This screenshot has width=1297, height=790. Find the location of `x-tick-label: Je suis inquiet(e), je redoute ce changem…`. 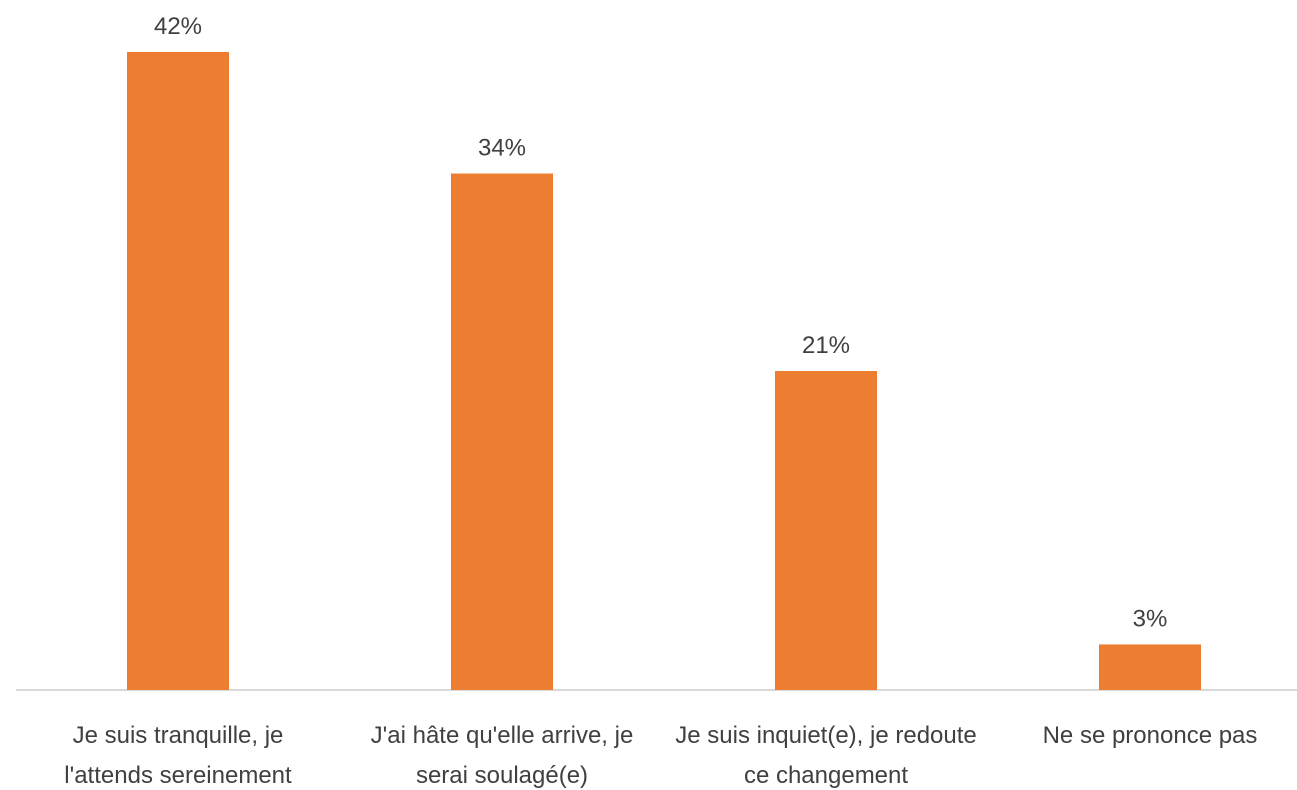

x-tick-label: Je suis inquiet(e), je redoute ce changem… is located at coordinates (826, 755).